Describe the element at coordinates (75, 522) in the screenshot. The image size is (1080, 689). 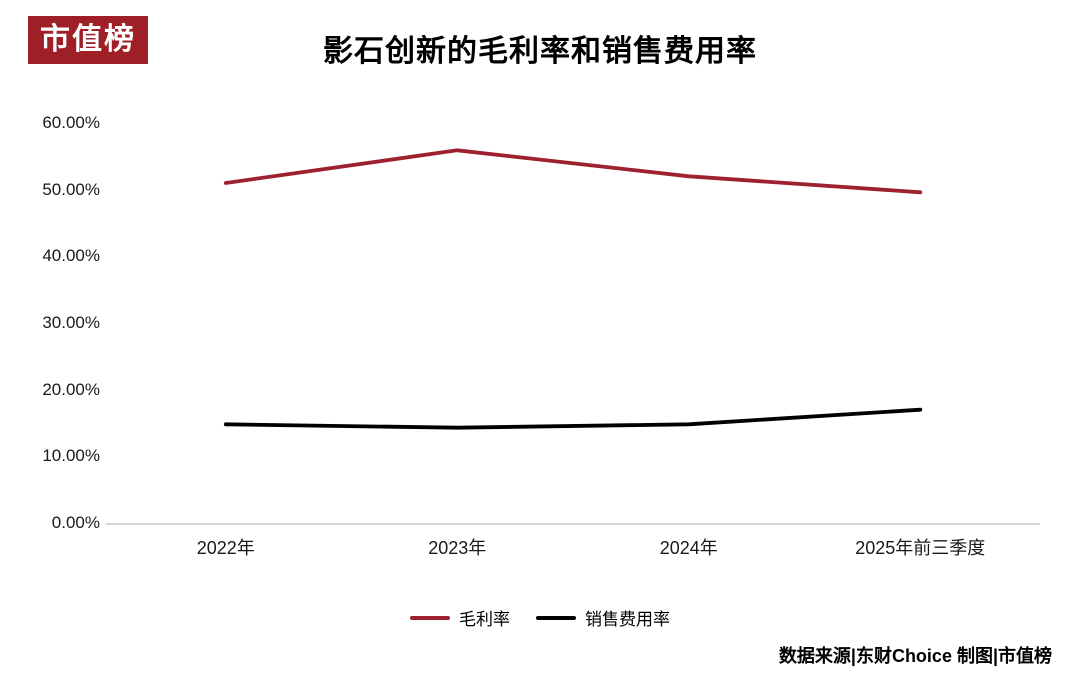
I see `y-axis-tick-label: 0.00%` at that location.